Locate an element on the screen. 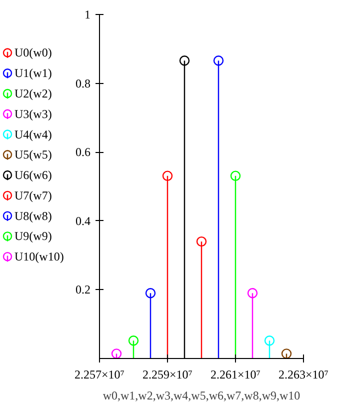  x-tick-label: 2.261×10⁷ is located at coordinates (235, 375).